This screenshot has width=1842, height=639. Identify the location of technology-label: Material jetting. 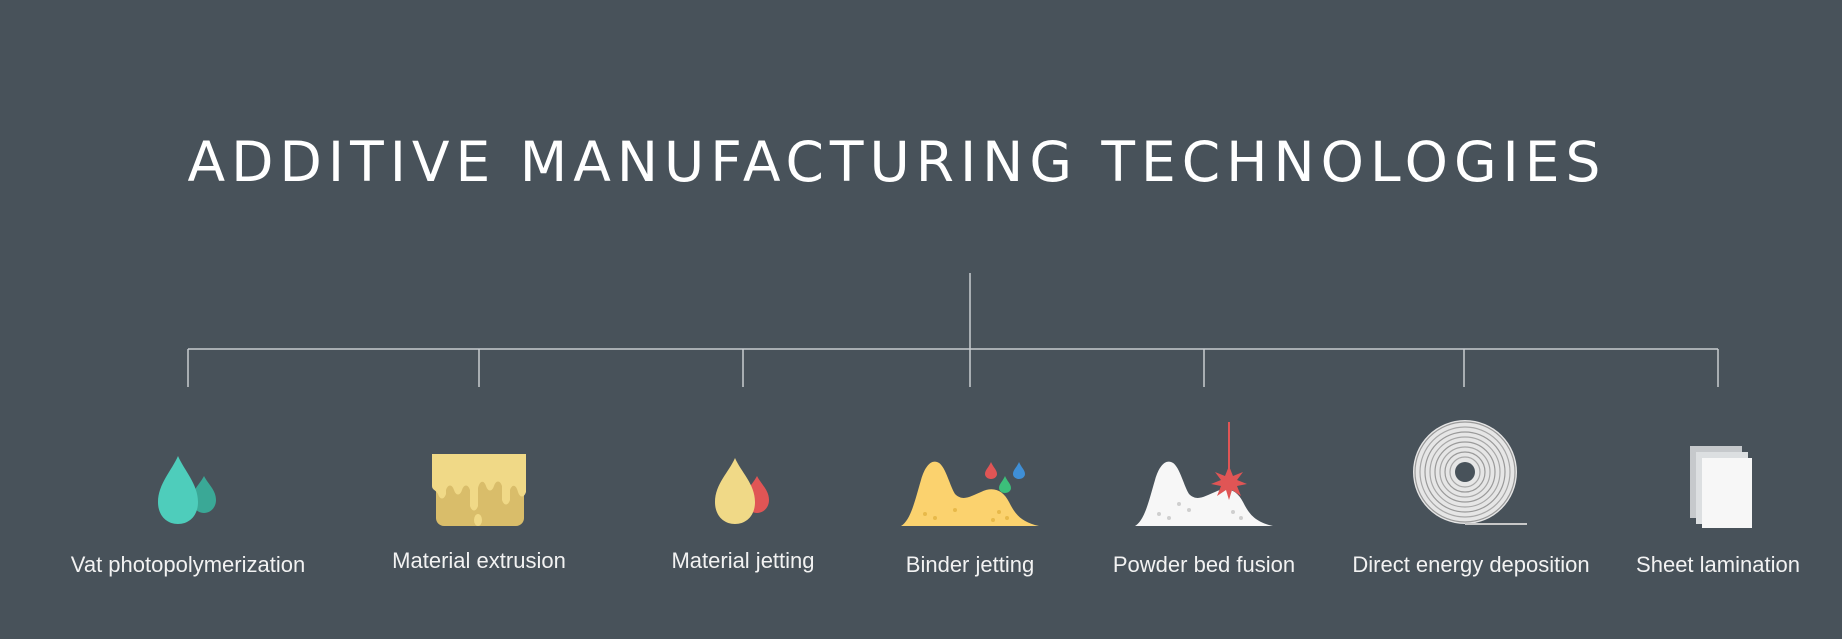
(743, 560).